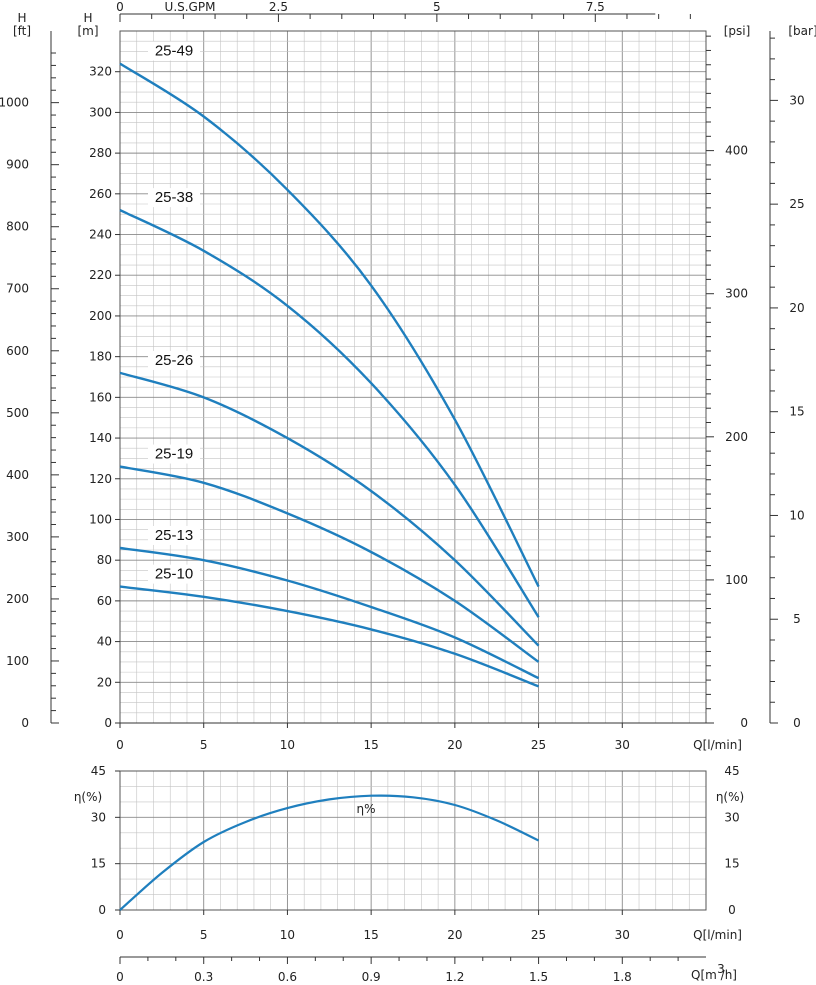 This screenshot has height=985, width=816. Describe the element at coordinates (104, 642) in the screenshot. I see `y-tick-label: 40` at that location.